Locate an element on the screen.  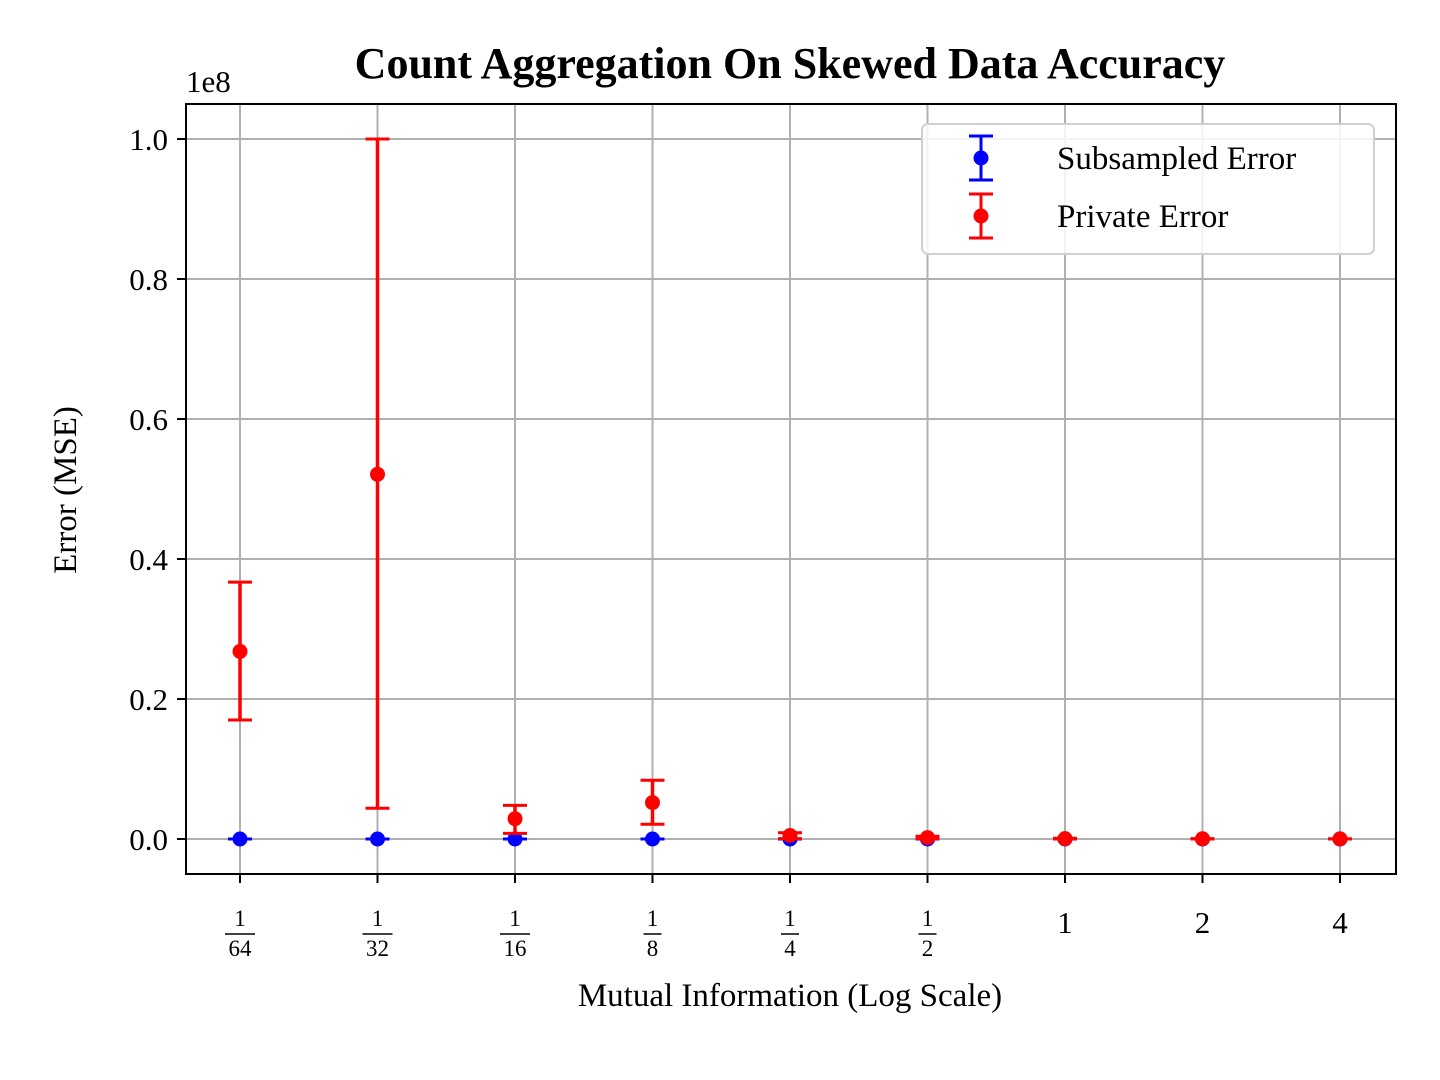
legend: Subsampled Error Private Error is located at coordinates (1148, 189).